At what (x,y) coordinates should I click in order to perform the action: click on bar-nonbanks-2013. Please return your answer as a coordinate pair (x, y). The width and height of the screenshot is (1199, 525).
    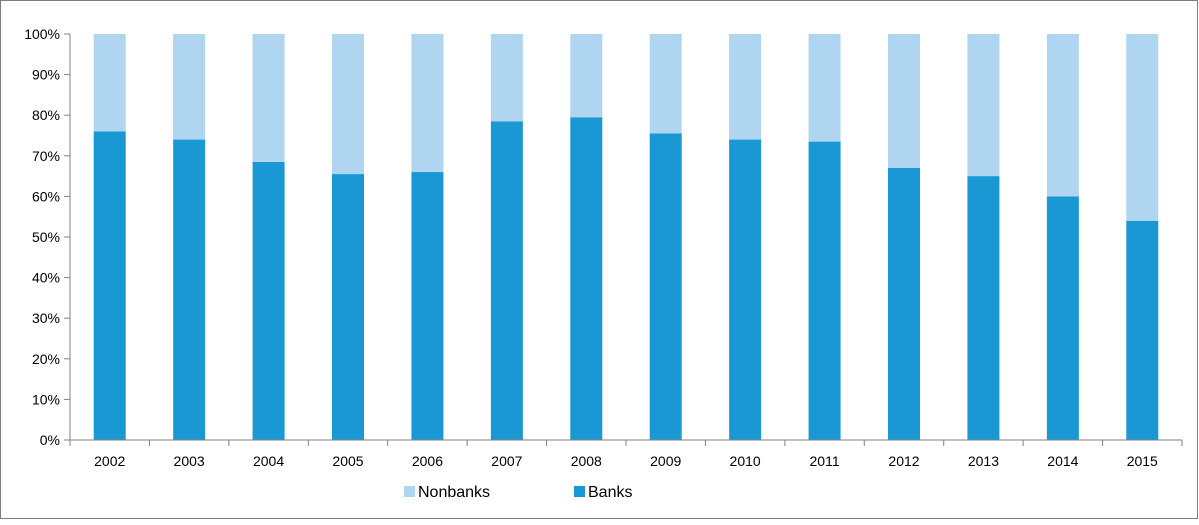
    Looking at the image, I should click on (983, 105).